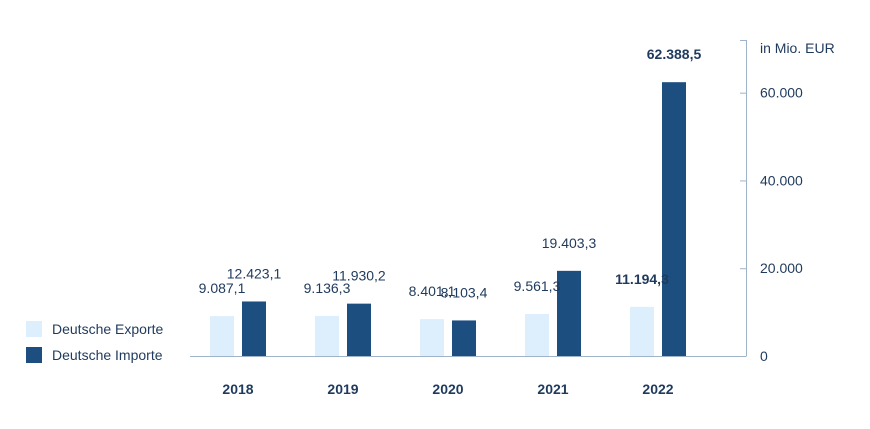  Describe the element at coordinates (327, 288) in the screenshot. I see `data-label-exports-2019: 9.136,3` at that location.